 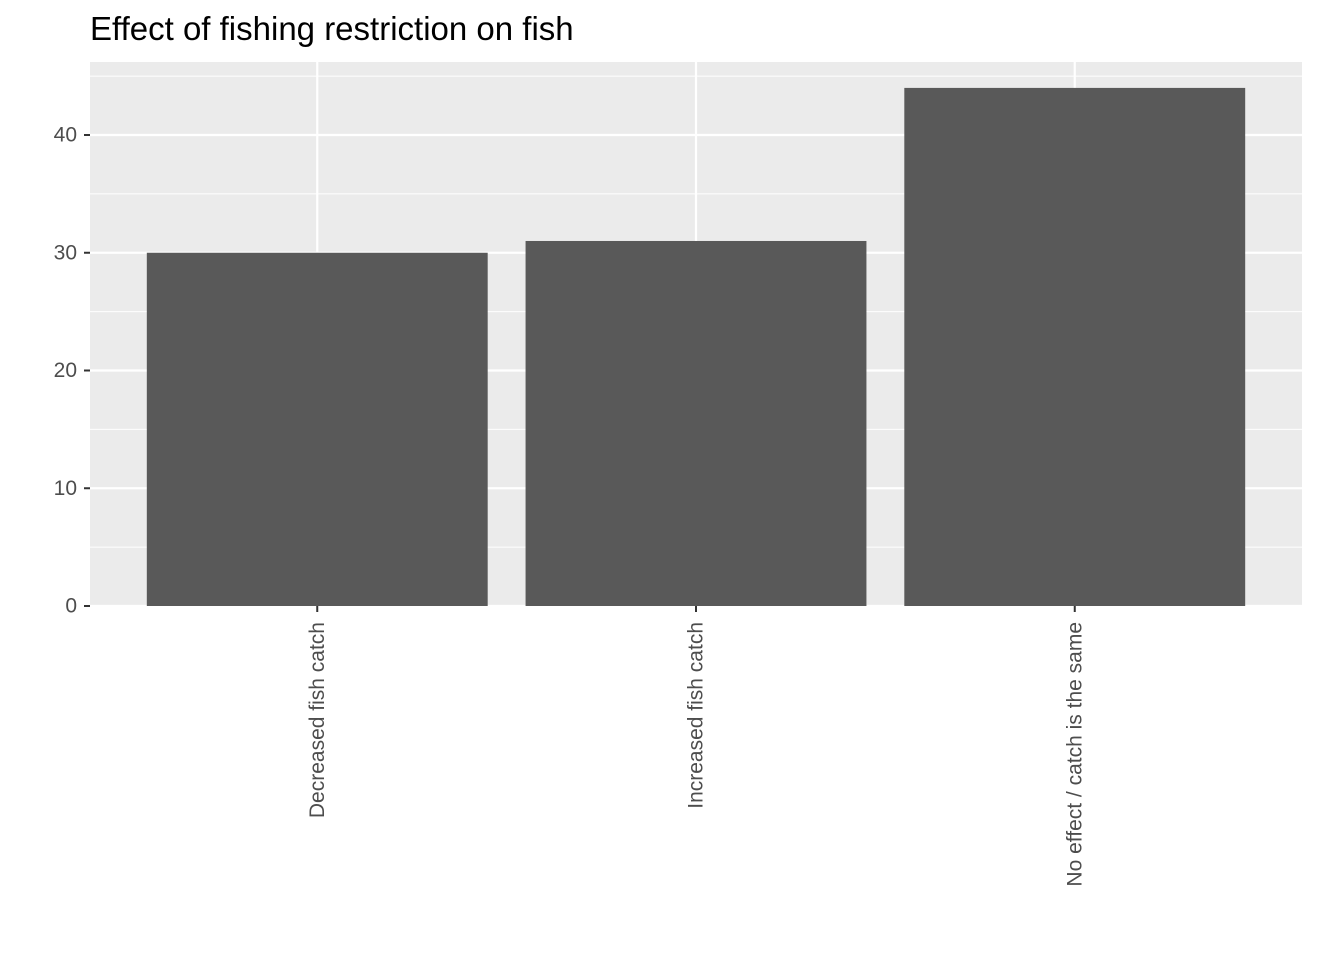 What do you see at coordinates (65, 135) in the screenshot?
I see `y-tick-label: 40` at bounding box center [65, 135].